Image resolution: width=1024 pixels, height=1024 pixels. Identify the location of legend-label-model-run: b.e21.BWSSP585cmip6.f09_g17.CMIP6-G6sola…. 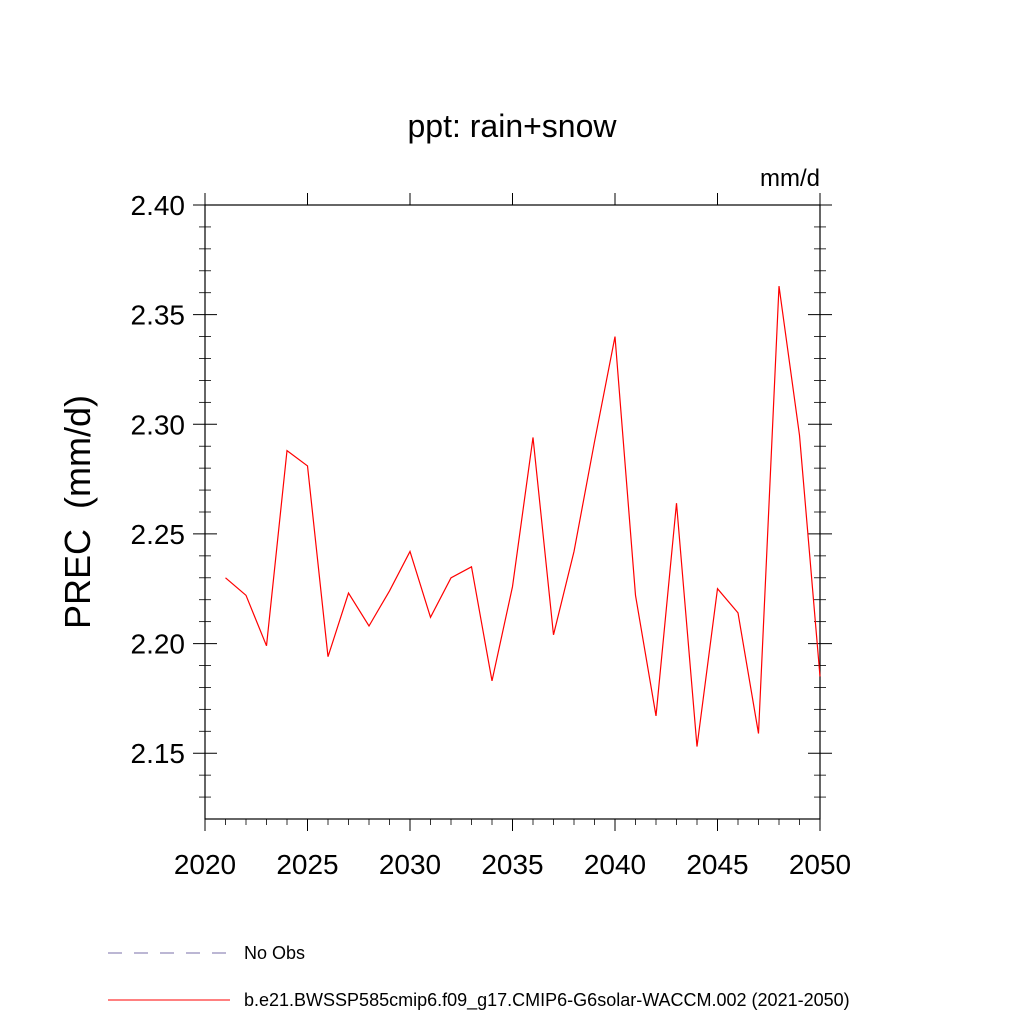
(547, 1000).